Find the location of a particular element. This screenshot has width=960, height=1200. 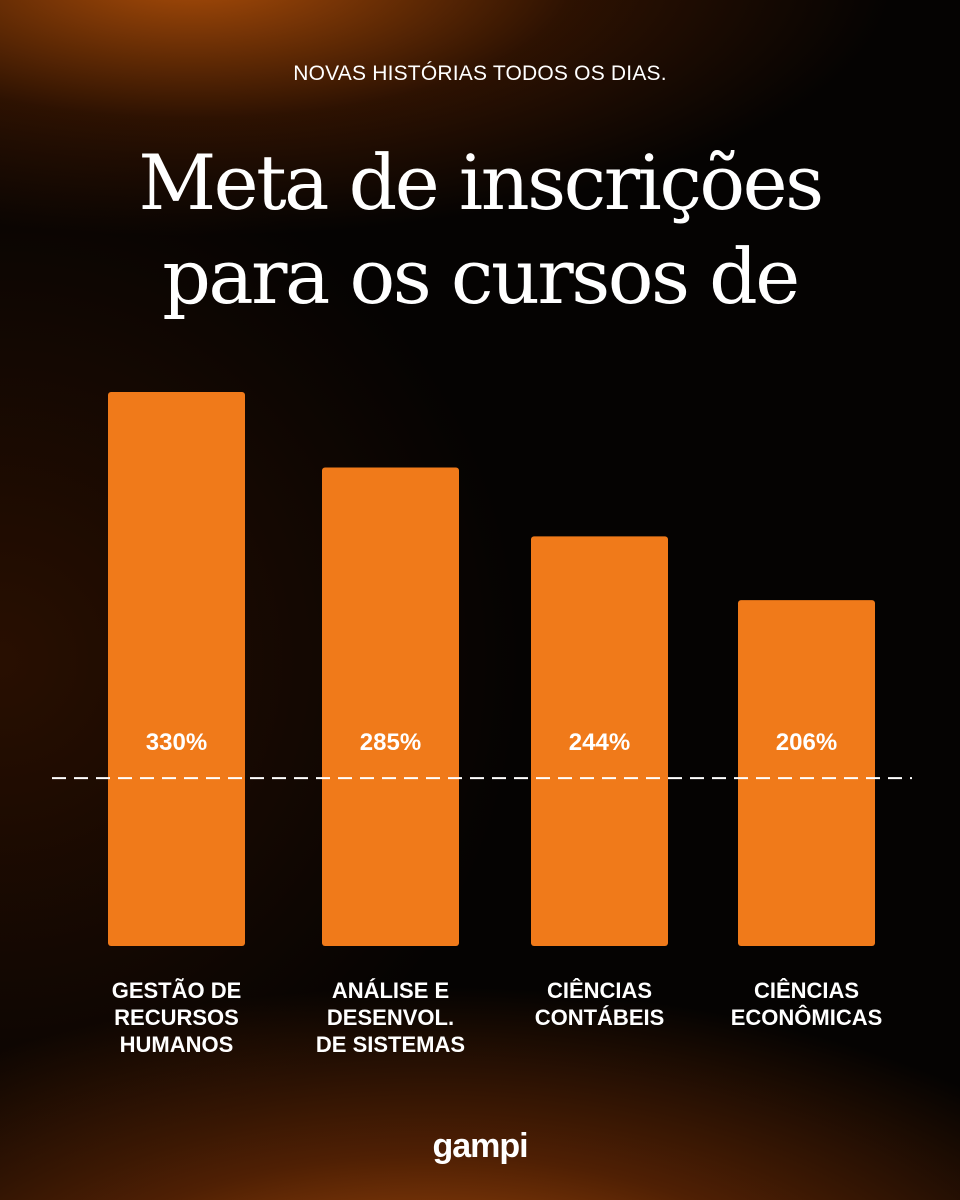

category-label-line: RECURSOS is located at coordinates (176, 1017).